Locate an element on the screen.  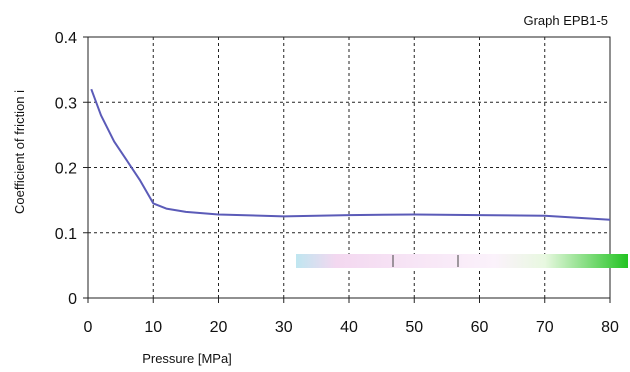
y-tick-label: 0.2 is located at coordinates (66, 169).